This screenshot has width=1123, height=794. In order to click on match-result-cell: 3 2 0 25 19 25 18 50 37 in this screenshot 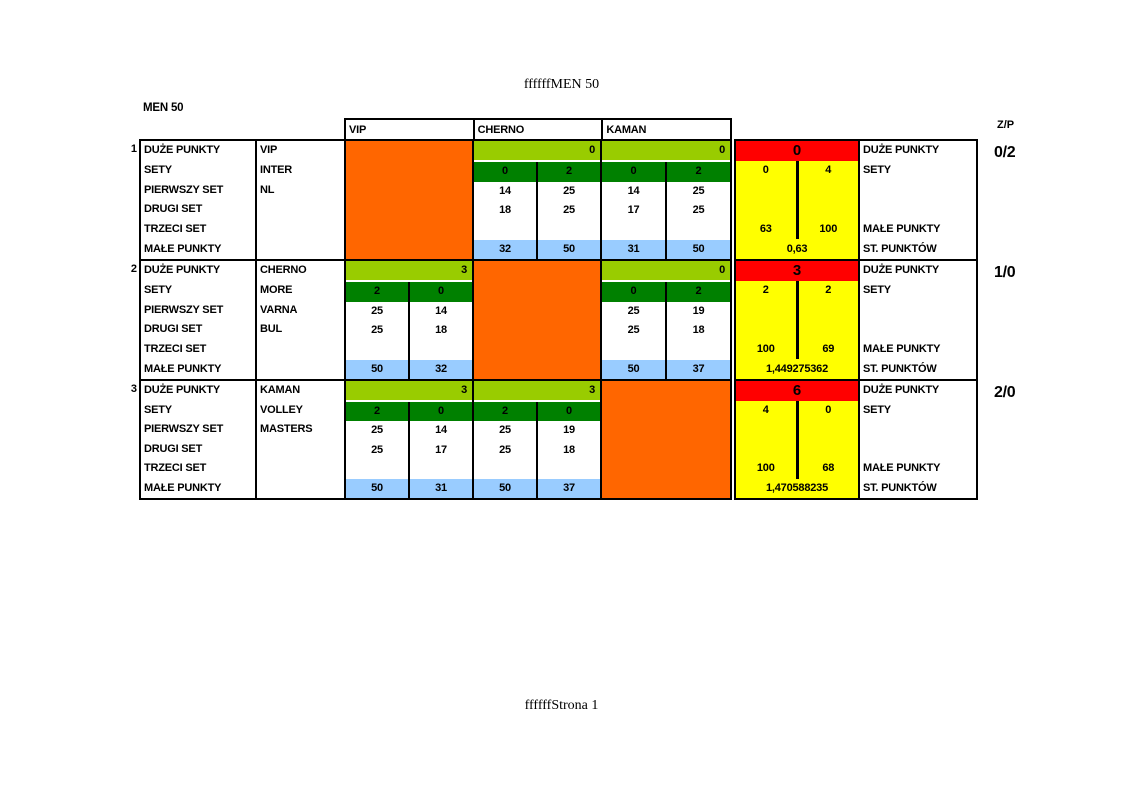, I will do `click(537, 439)`.